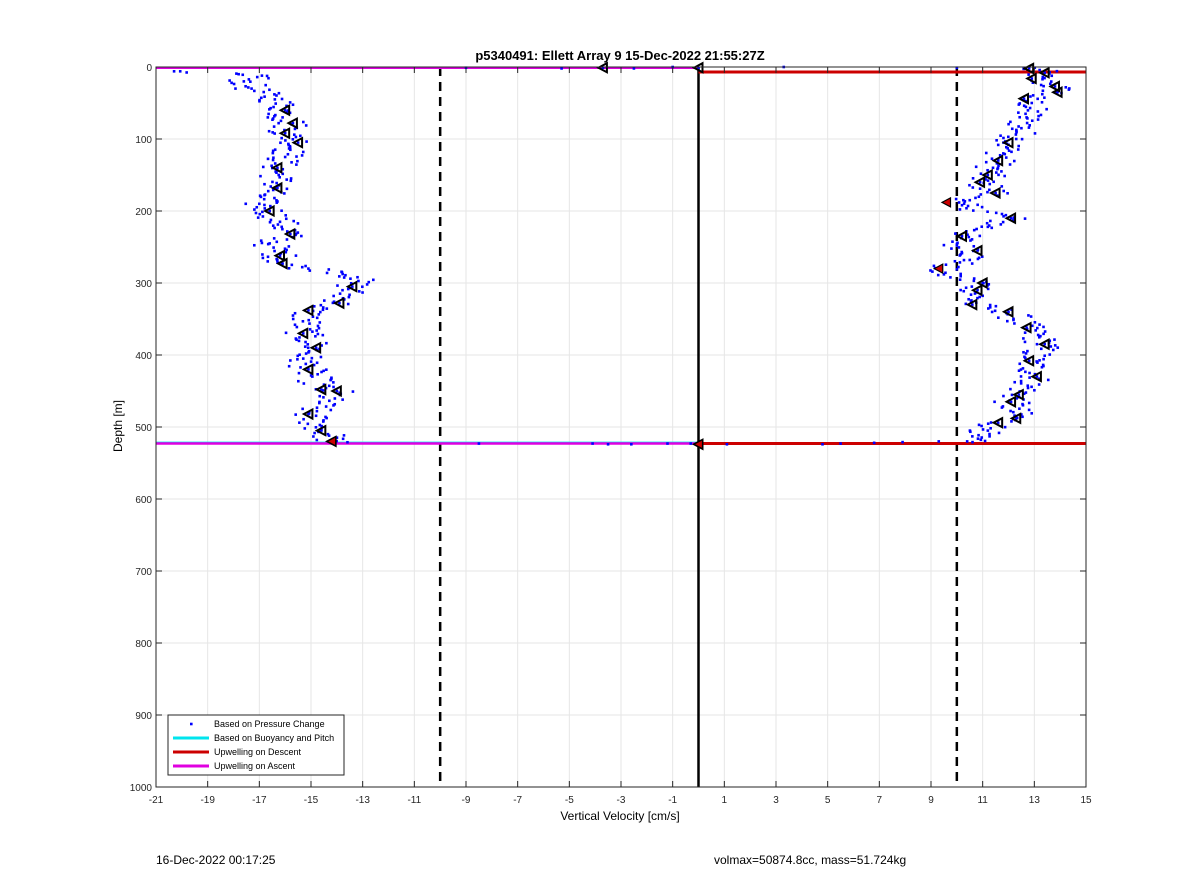 This screenshot has width=1200, height=885. What do you see at coordinates (255, 766) in the screenshot?
I see `legend-label: Upwelling on Ascent` at bounding box center [255, 766].